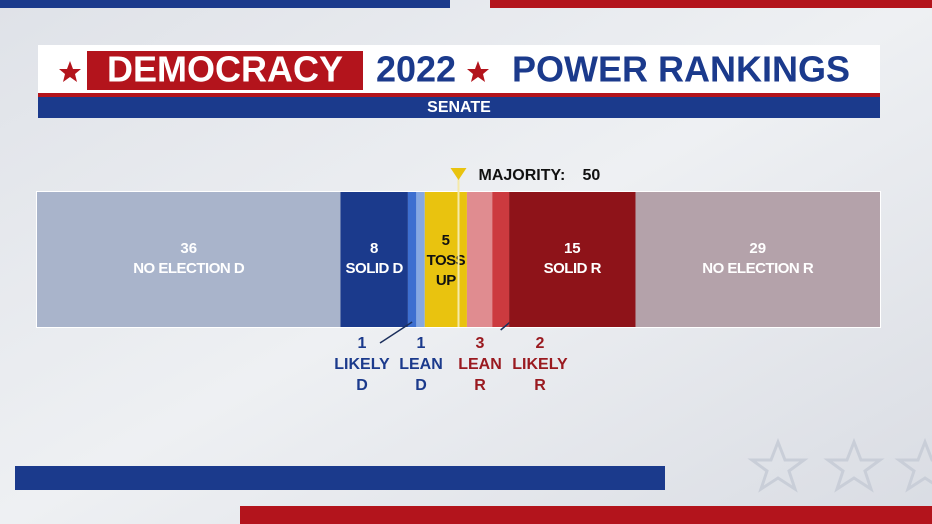  What do you see at coordinates (446, 240) in the screenshot?
I see `segment-value: 5` at bounding box center [446, 240].